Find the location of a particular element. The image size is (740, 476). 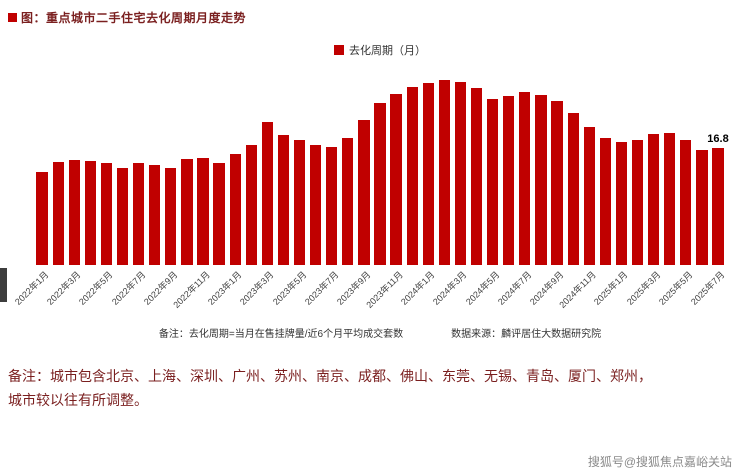

title-bullet-icon is located at coordinates (12, 17).